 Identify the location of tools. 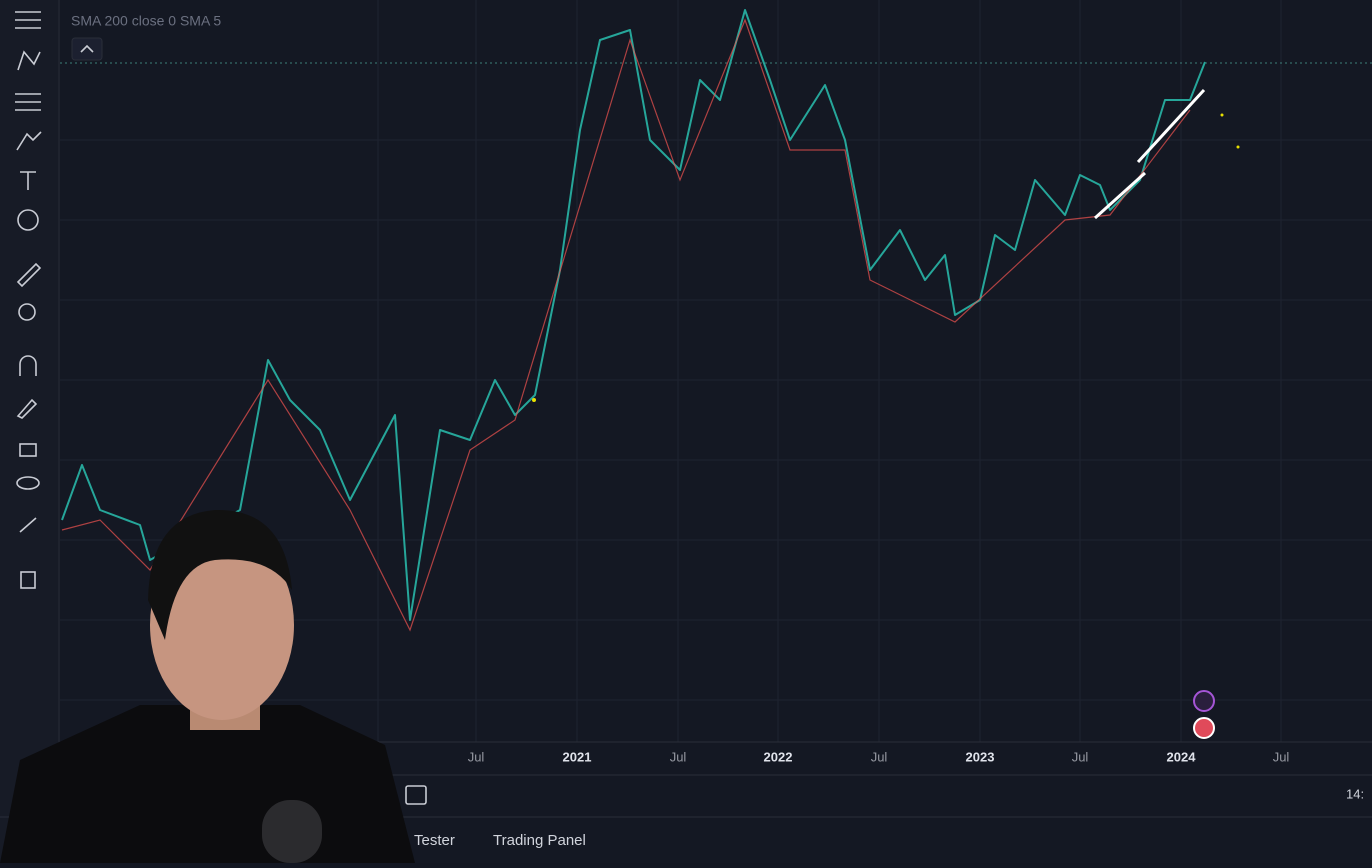
(28, 300).